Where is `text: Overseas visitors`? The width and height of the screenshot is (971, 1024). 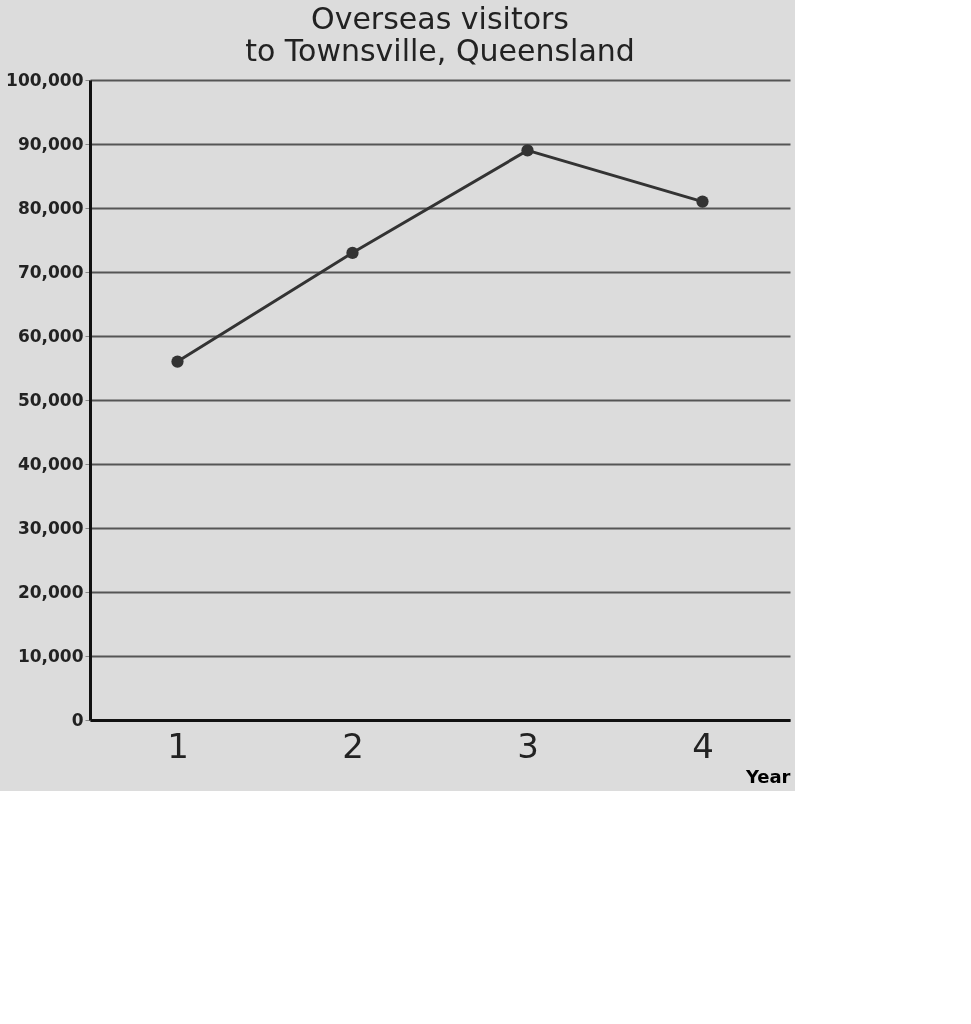
text: Overseas visitors is located at coordinates (440, 18).